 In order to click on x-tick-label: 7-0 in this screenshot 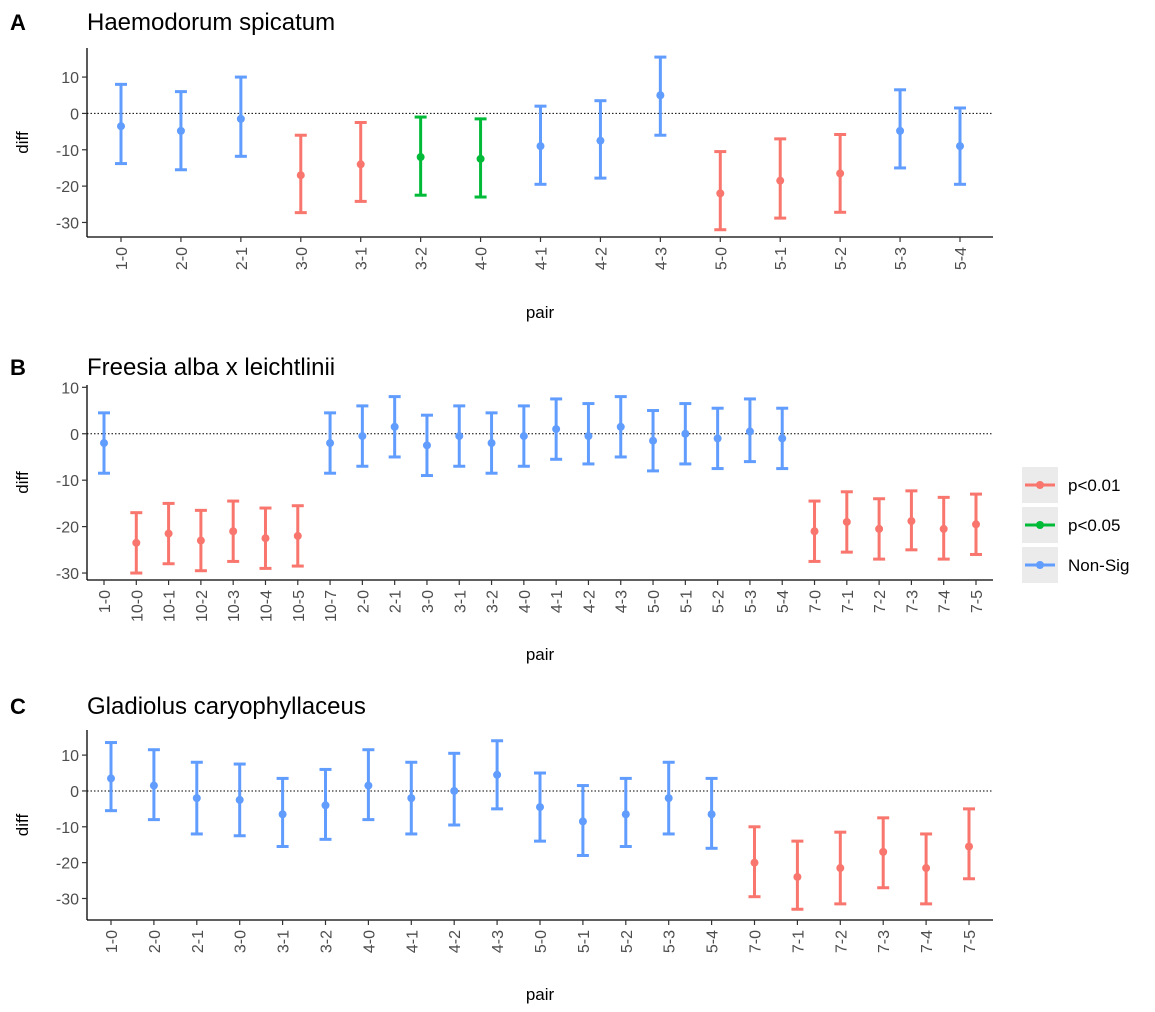, I will do `click(816, 601)`.